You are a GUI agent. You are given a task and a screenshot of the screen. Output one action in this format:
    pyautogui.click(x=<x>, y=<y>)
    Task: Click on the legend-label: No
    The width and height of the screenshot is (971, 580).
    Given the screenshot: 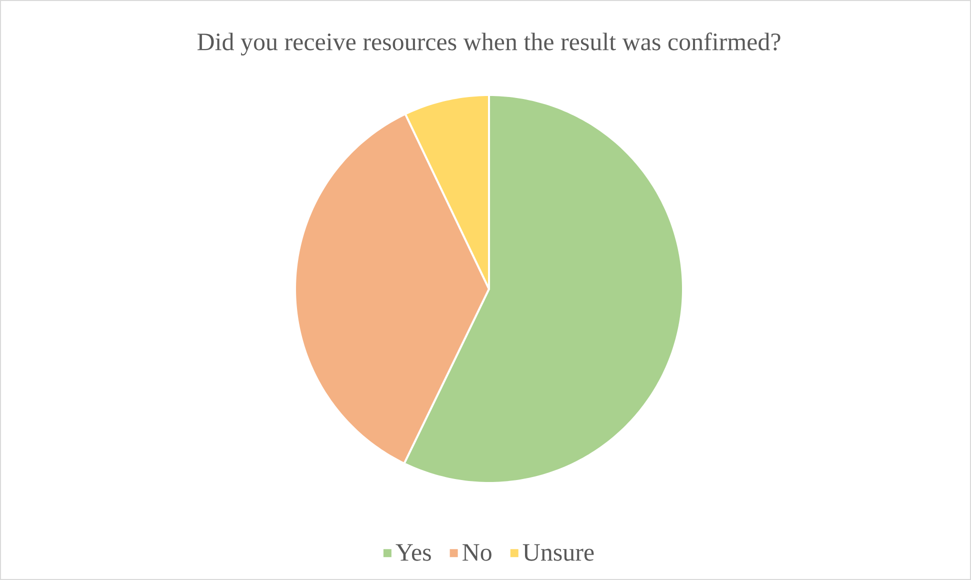 What is the action you would take?
    pyautogui.click(x=477, y=552)
    